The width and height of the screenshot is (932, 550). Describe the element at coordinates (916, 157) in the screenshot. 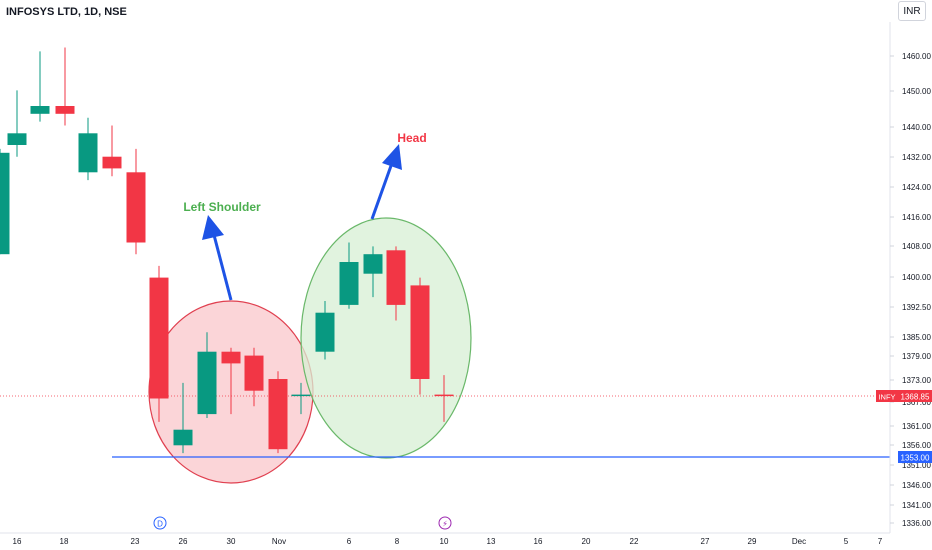

I see `price-tick-label: 1432.00` at that location.